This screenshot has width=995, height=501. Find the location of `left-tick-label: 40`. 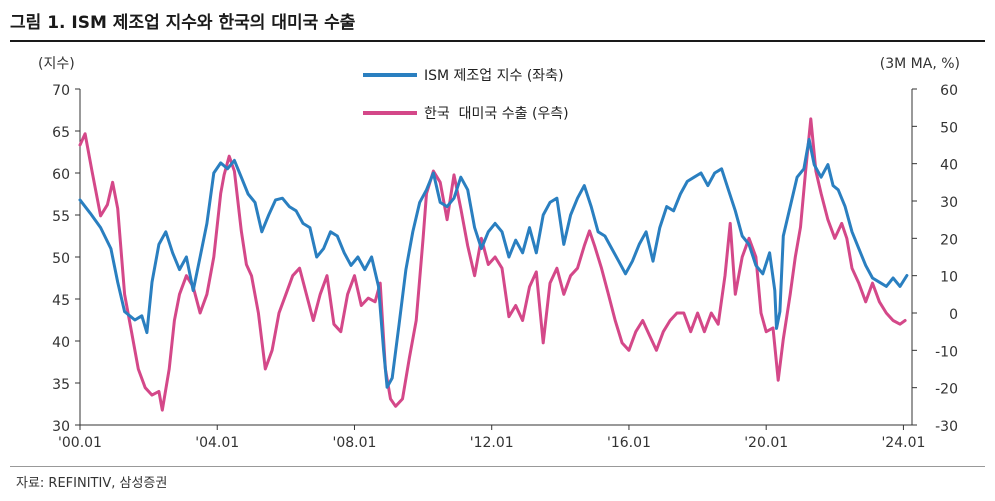

left-tick-label: 40 is located at coordinates (61, 343).